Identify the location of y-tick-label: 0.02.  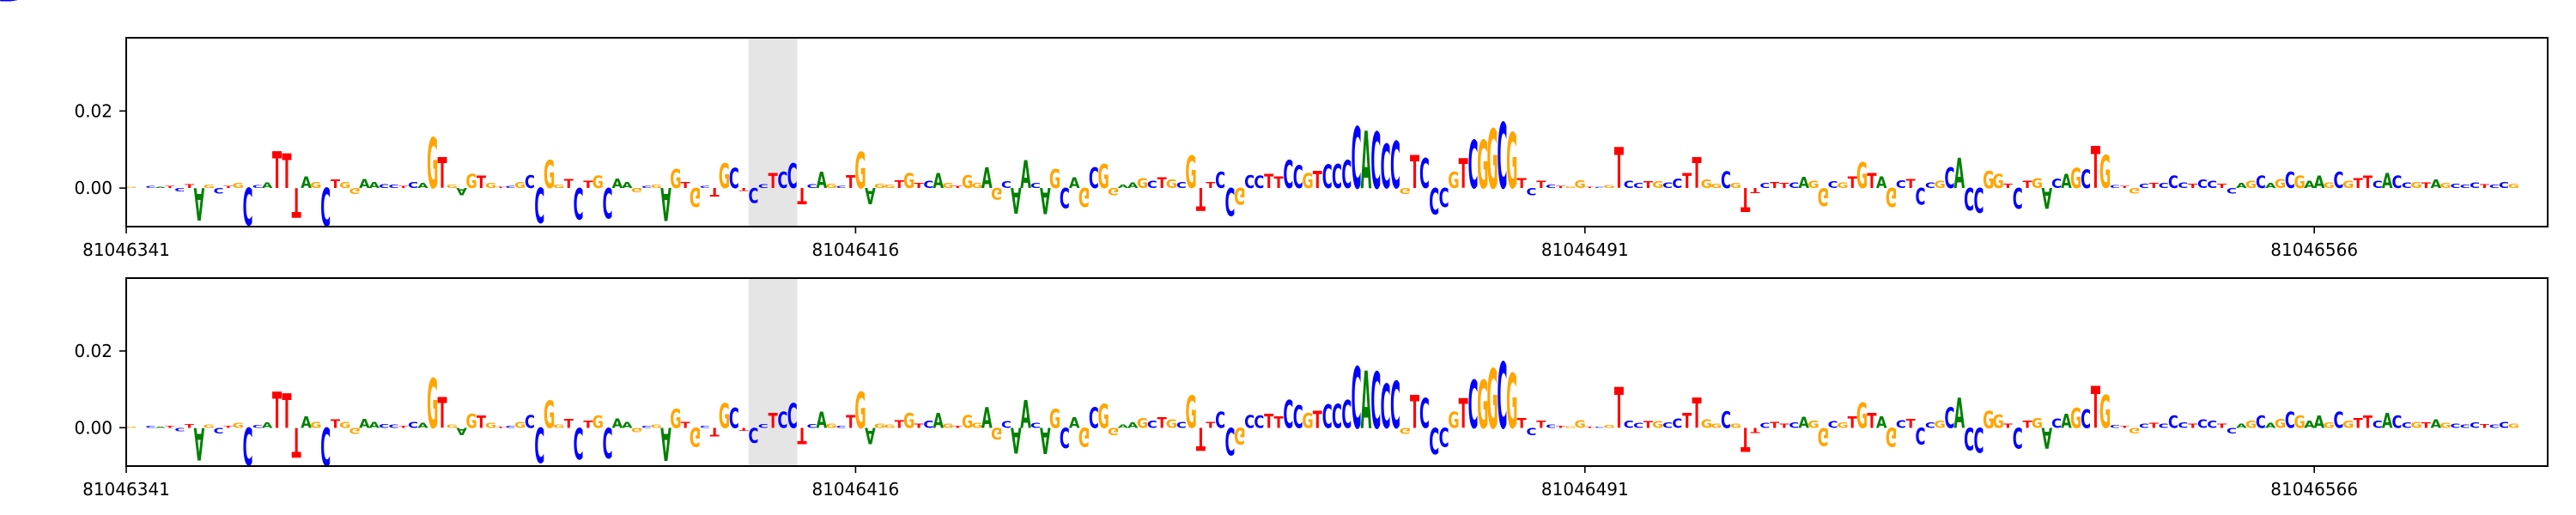
(93, 110).